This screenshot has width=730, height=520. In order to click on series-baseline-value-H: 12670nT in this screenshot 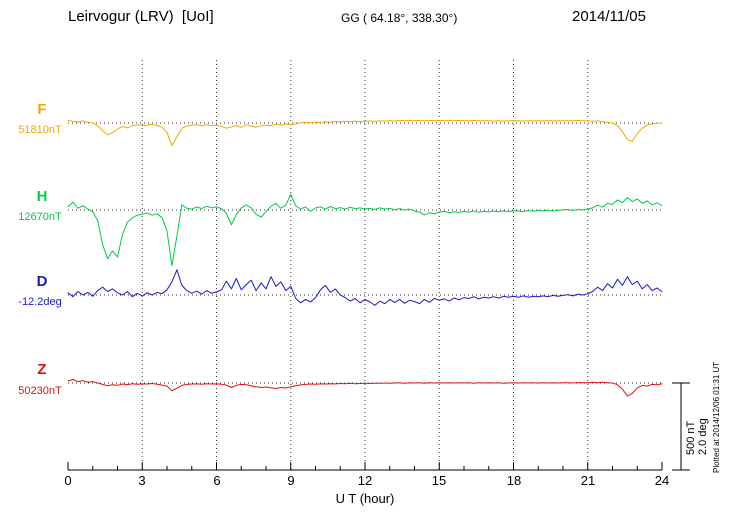, I will do `click(40, 217)`.